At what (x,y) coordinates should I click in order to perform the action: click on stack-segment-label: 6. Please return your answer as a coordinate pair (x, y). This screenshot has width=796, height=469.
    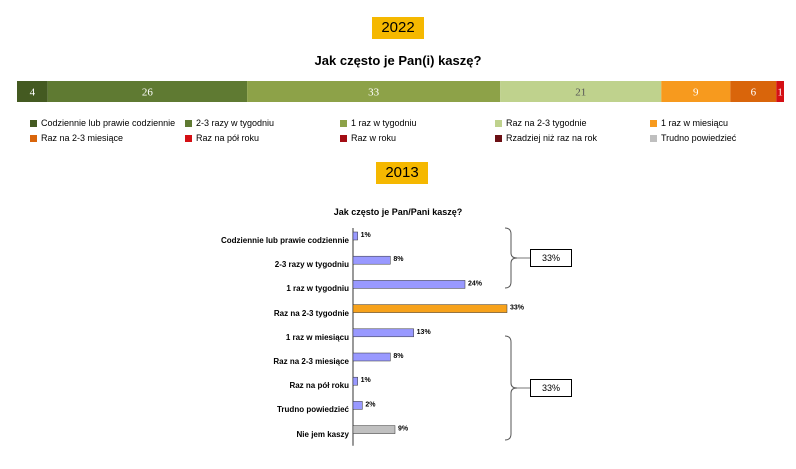
    Looking at the image, I should click on (754, 93).